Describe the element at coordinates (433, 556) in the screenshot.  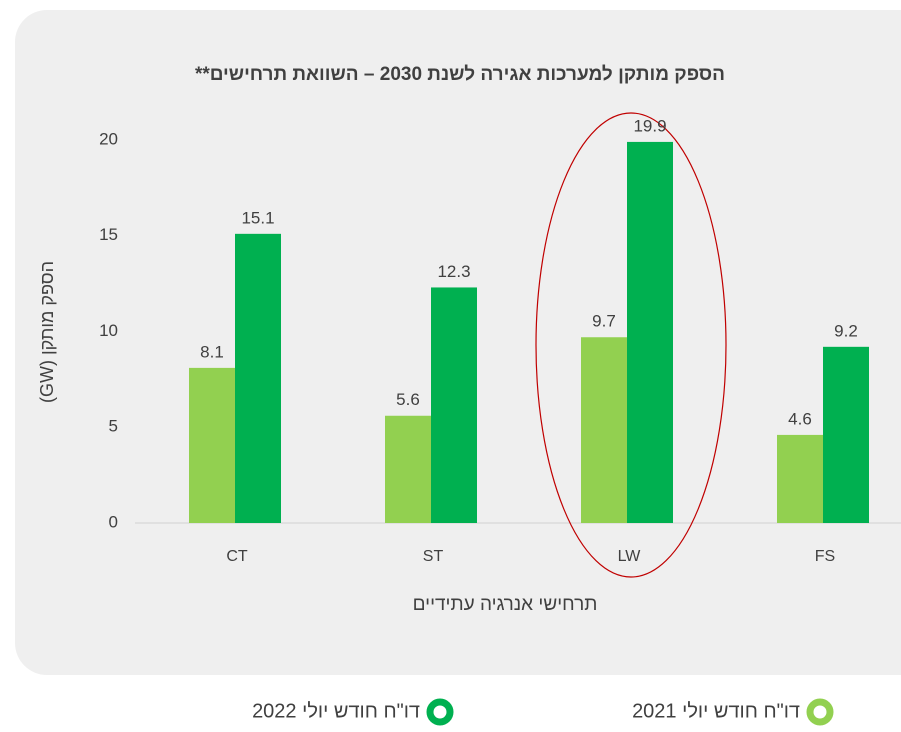
I see `x-tick-label: ST` at that location.